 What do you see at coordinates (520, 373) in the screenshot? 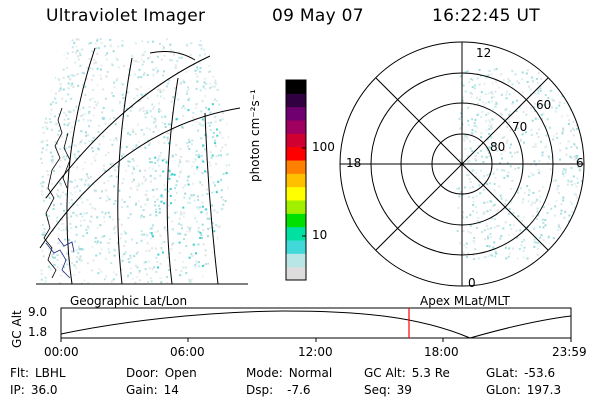
I see `info-glat: GLat: -53.6` at bounding box center [520, 373].